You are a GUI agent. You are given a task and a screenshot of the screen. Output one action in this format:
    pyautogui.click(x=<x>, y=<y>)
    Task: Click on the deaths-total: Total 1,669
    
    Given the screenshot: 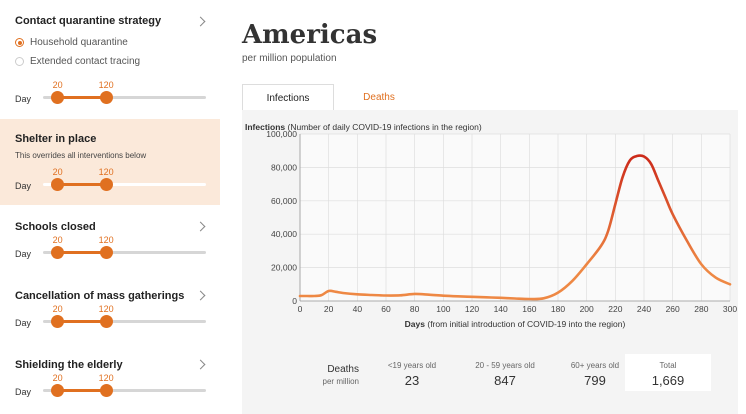 What is the action you would take?
    pyautogui.click(x=668, y=374)
    